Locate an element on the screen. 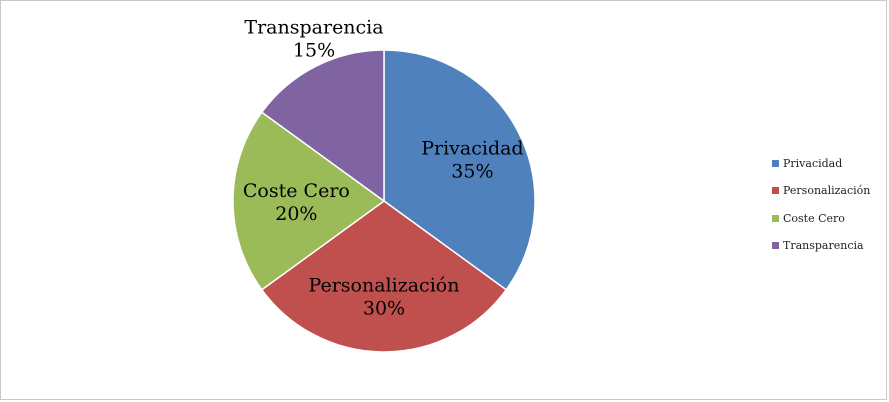 Image resolution: width=889 pixels, height=402 pixels. pie-slice-coste-cero is located at coordinates (309, 201).